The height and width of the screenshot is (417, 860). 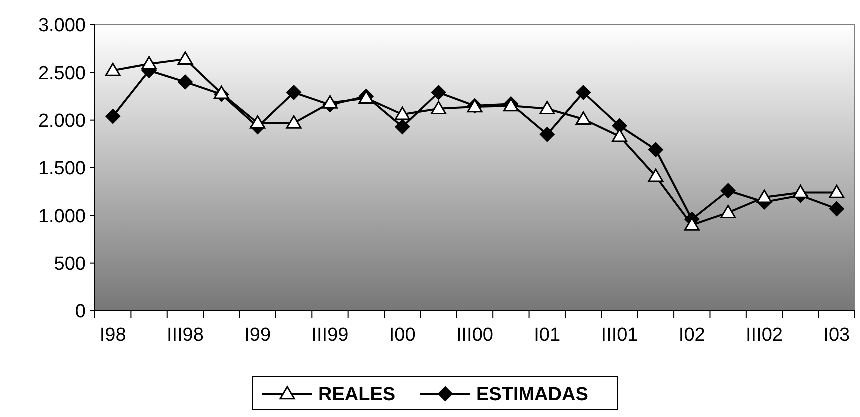 I want to click on y-tick-label: 0, so click(x=80, y=312).